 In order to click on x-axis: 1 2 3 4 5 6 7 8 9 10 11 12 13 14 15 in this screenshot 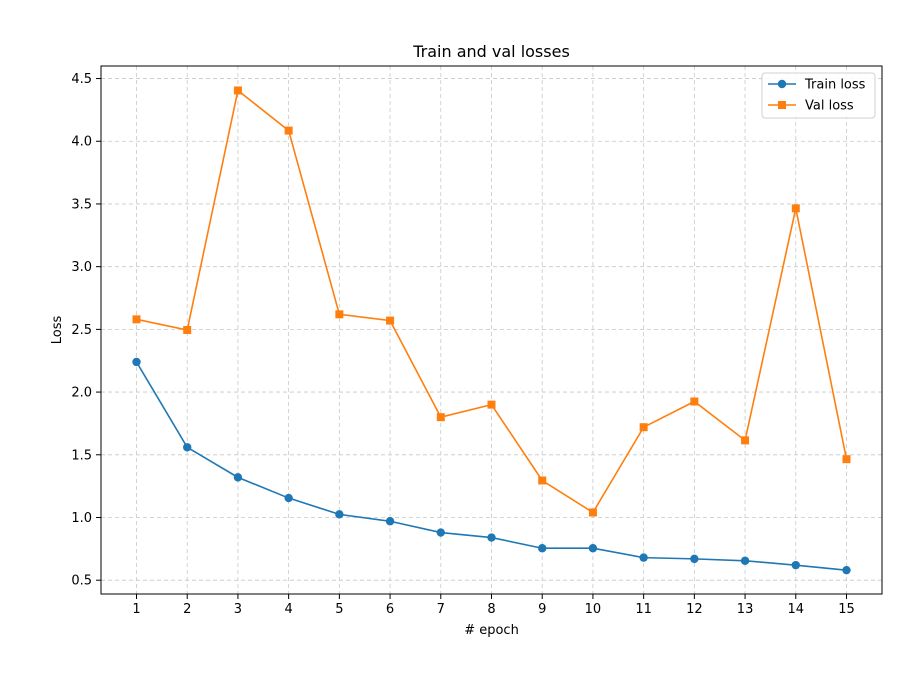, I will do `click(493, 605)`.